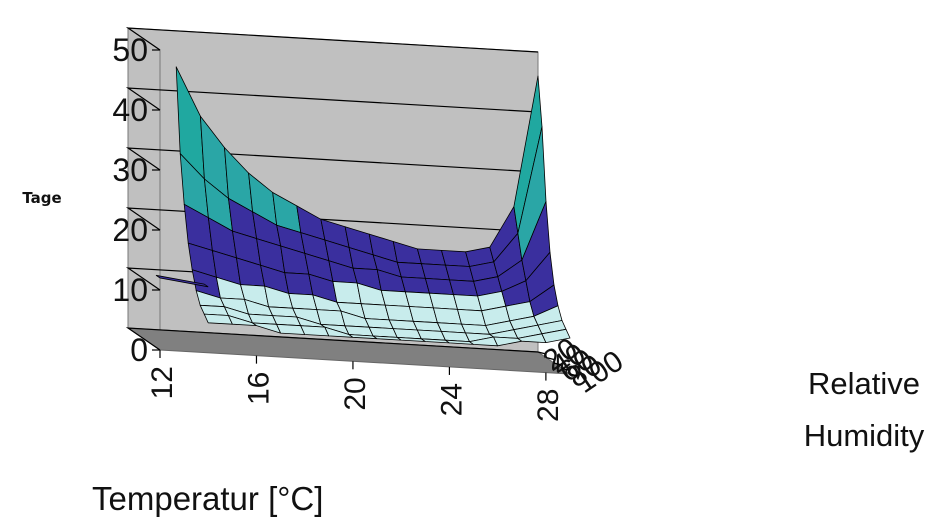 The image size is (949, 522). What do you see at coordinates (130, 50) in the screenshot?
I see `z-tick-label: 50` at bounding box center [130, 50].